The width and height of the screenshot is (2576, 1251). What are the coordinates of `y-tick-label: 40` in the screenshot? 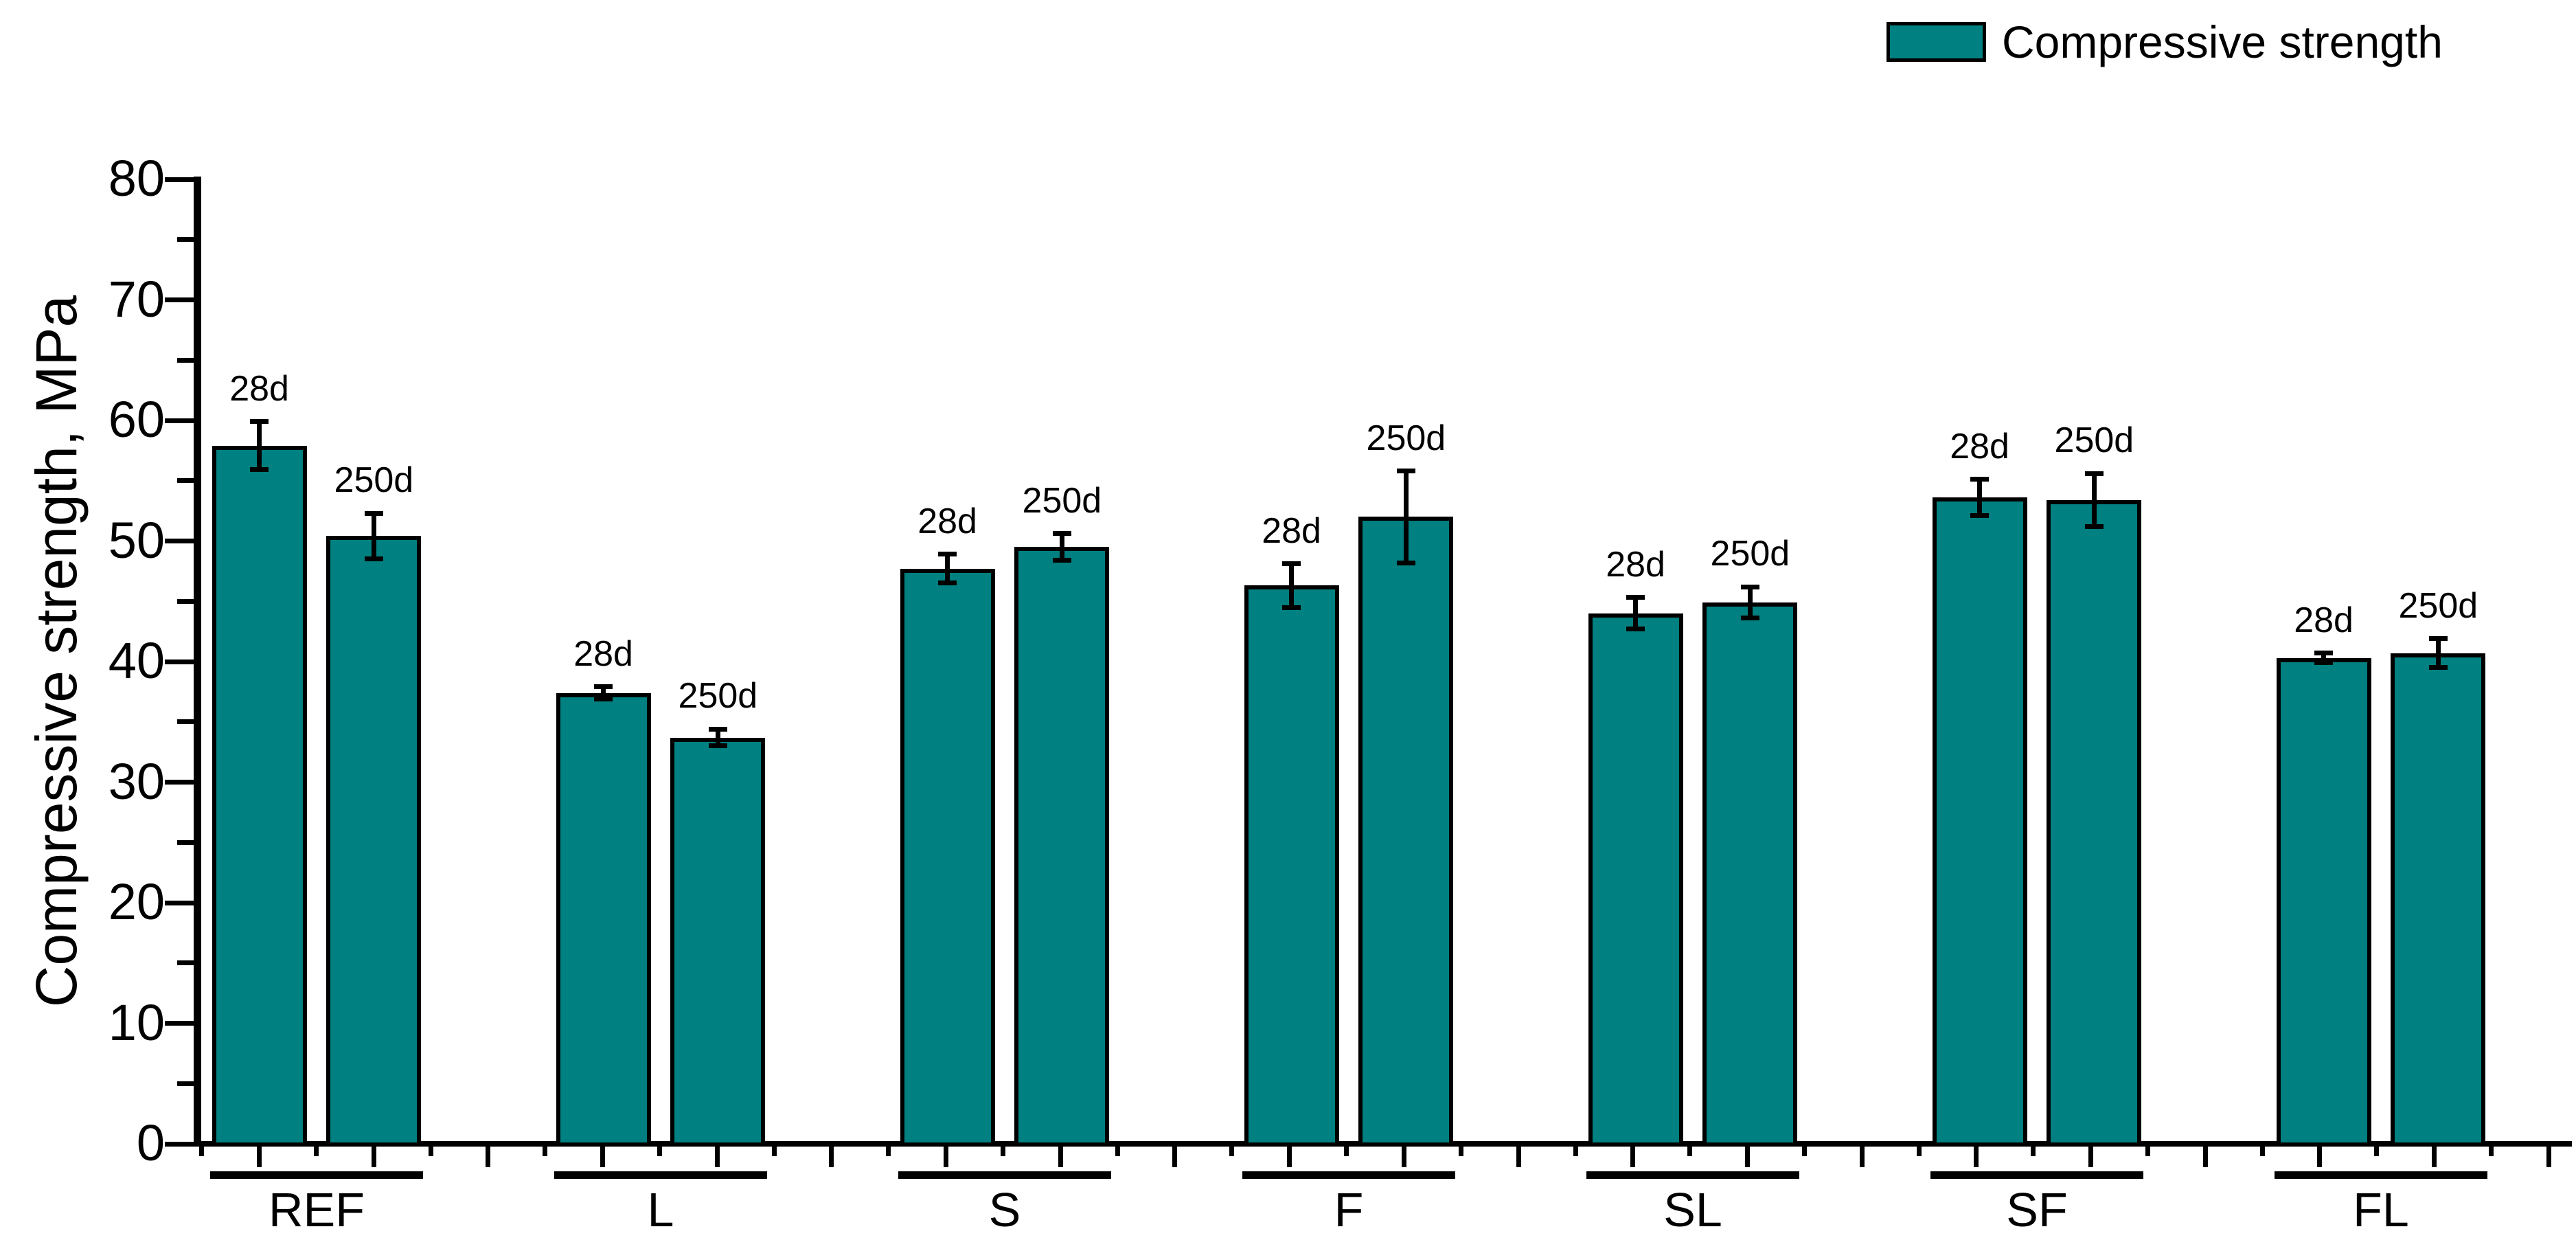 It's located at (136, 660).